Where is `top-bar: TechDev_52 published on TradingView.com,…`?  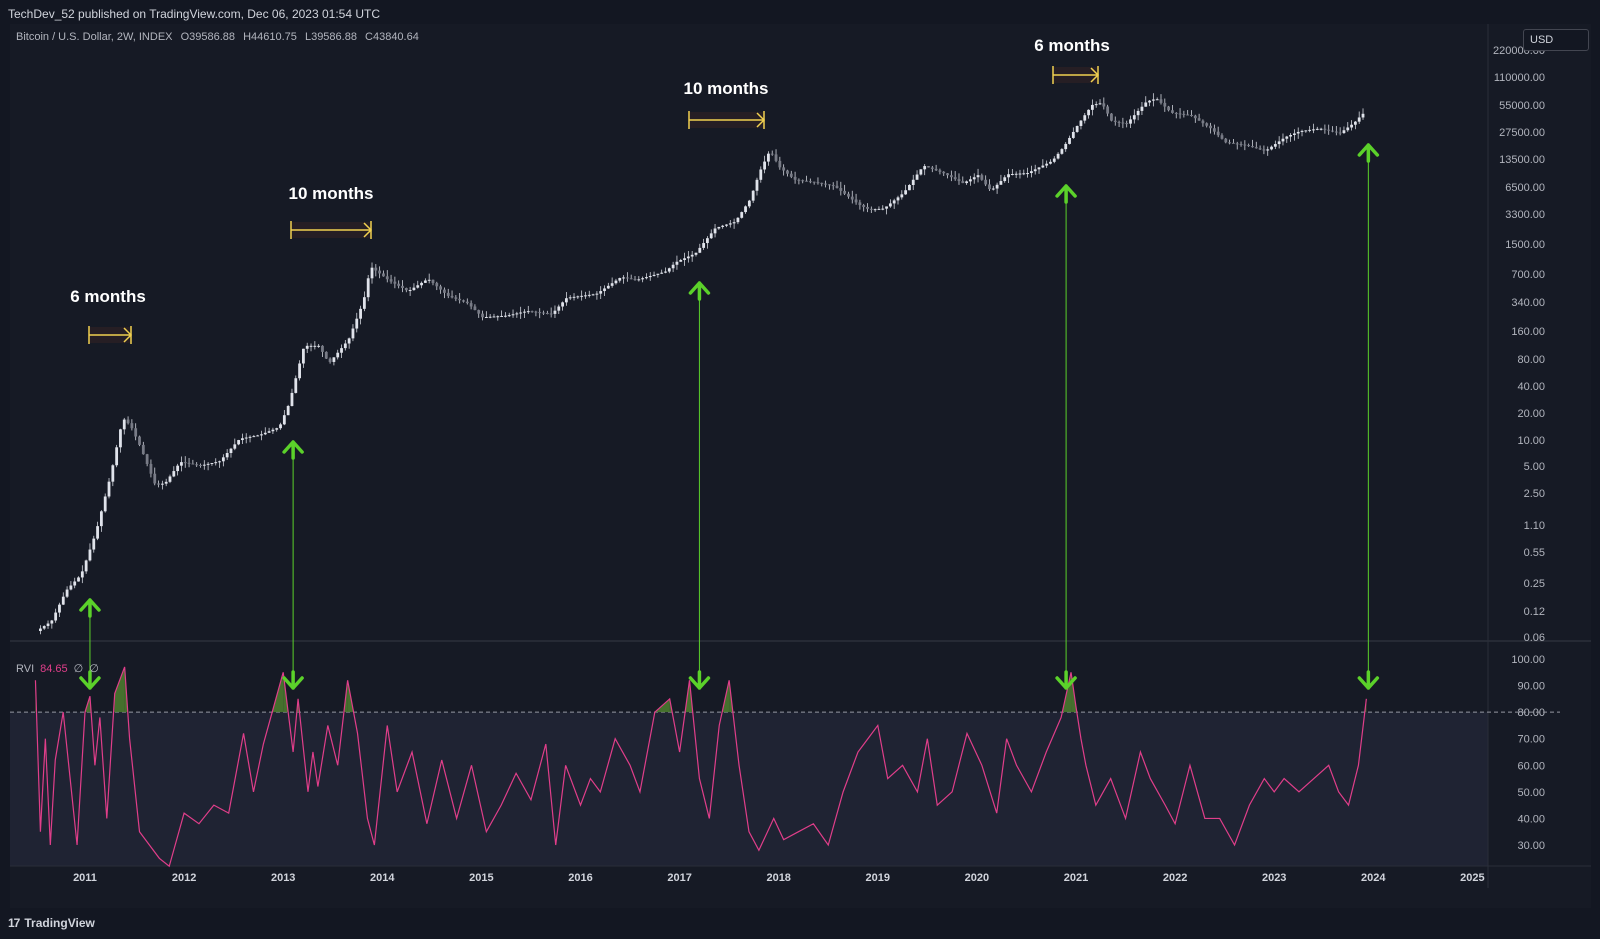 top-bar: TechDev_52 published on TradingView.com,… is located at coordinates (800, 12).